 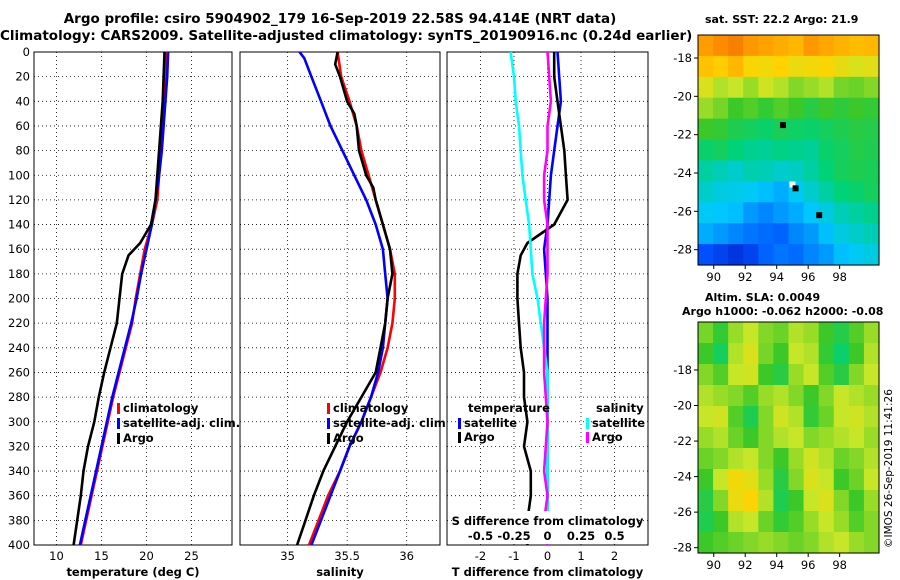 What do you see at coordinates (548, 572) in the screenshot?
I see `x-axis-label: T difference from climatology` at bounding box center [548, 572].